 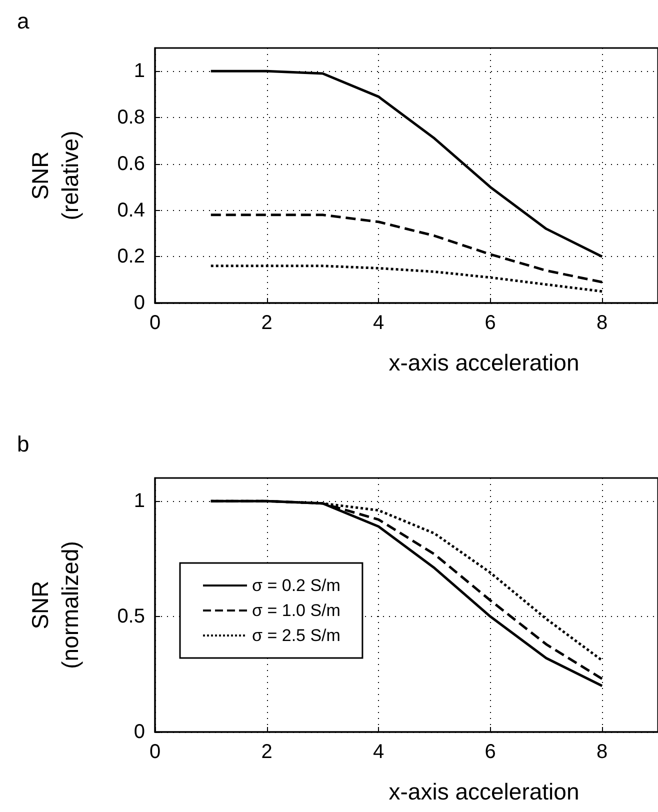 What do you see at coordinates (131, 617) in the screenshot?
I see `y-tick-label: 0.5` at bounding box center [131, 617].